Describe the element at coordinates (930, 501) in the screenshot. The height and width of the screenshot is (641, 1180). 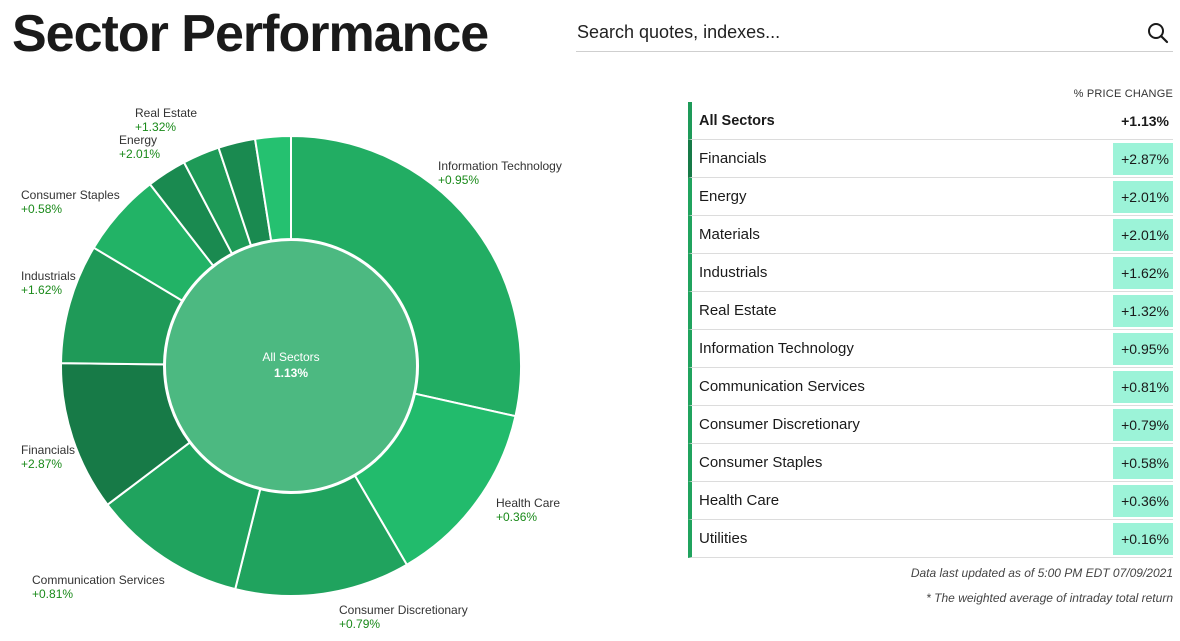
I see `table-row: Health Care +0.36%` at that location.